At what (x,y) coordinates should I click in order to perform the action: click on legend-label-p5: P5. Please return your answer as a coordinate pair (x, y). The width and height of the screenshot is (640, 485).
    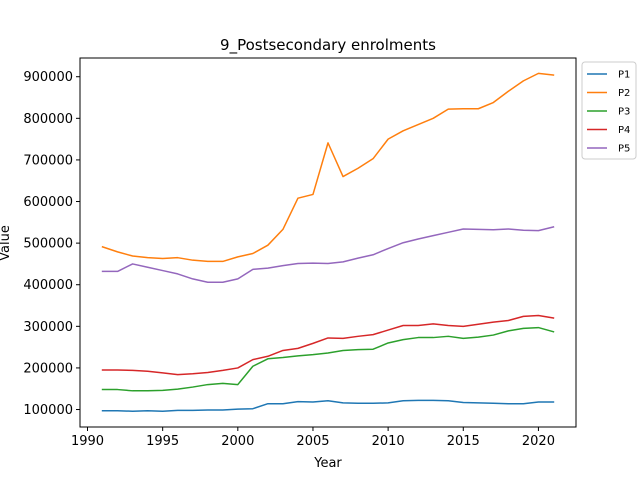
    Looking at the image, I should click on (624, 149).